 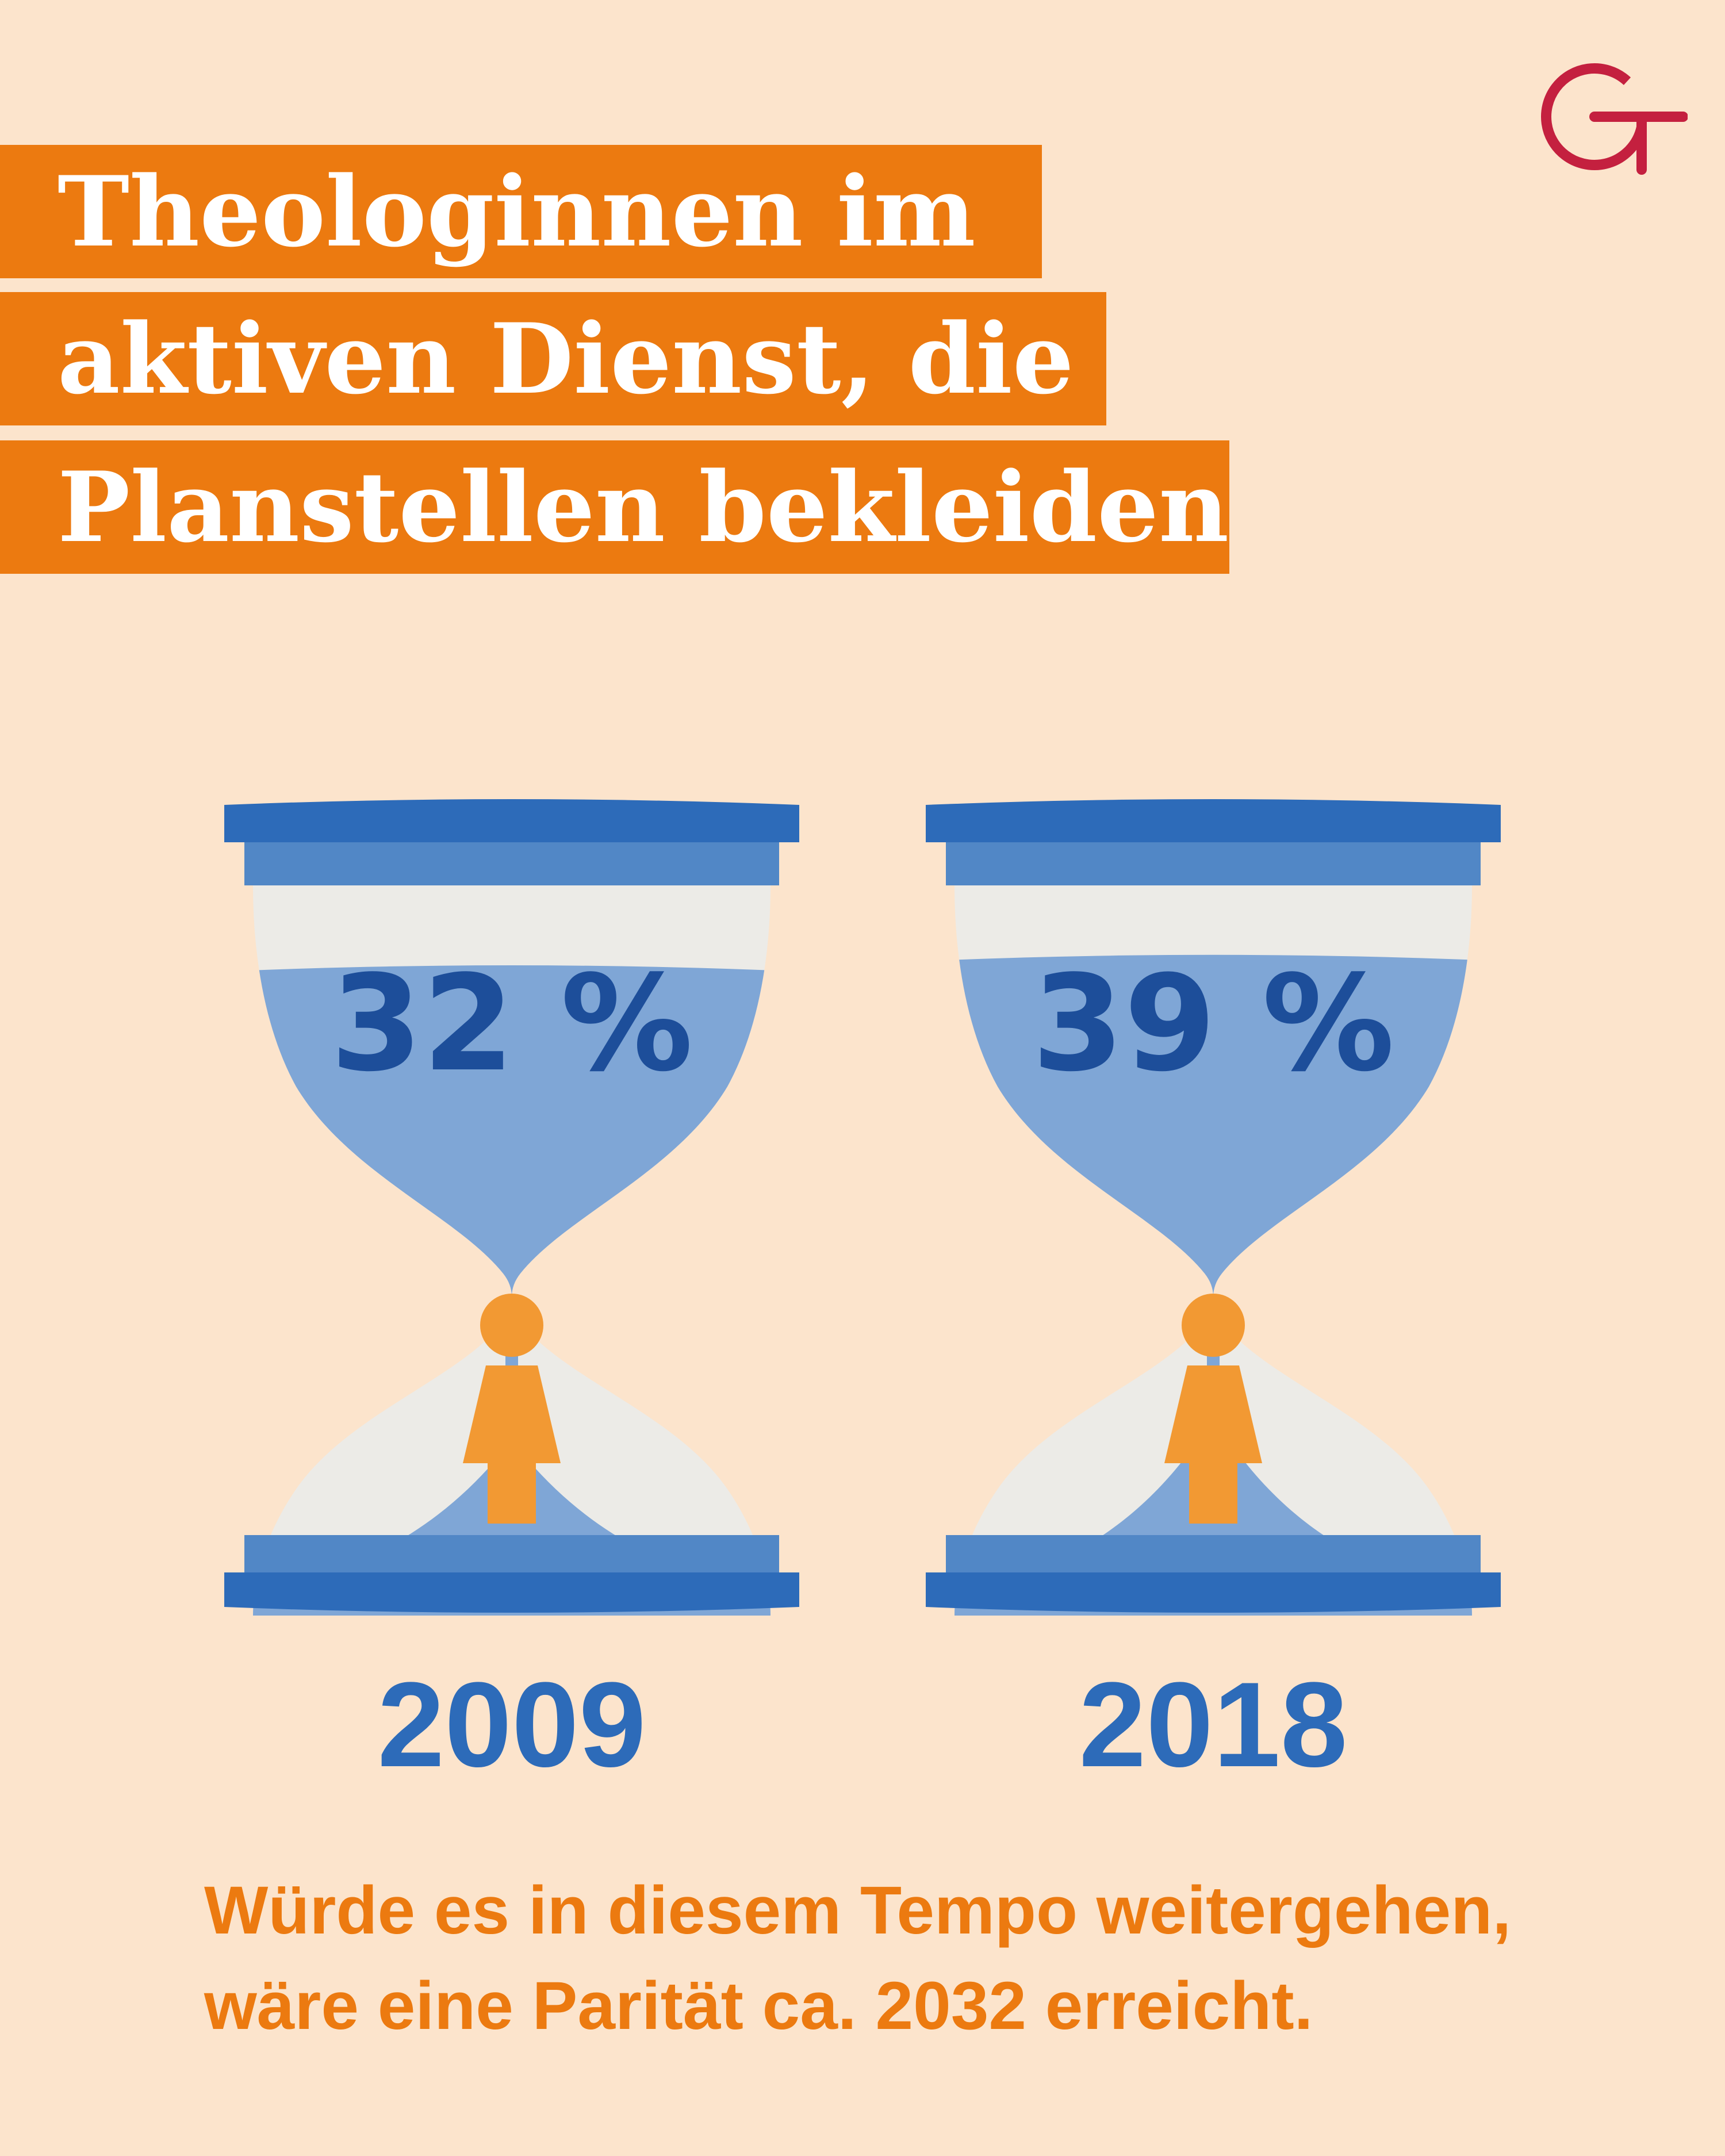 What do you see at coordinates (511, 863) in the screenshot?
I see `top-cap-inner-2009` at bounding box center [511, 863].